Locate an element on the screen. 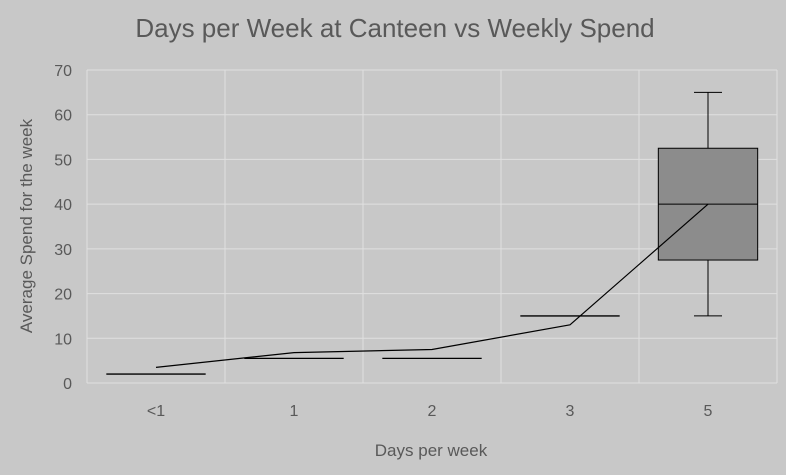 The width and height of the screenshot is (786, 475). y-tick-label: 70 is located at coordinates (63, 71).